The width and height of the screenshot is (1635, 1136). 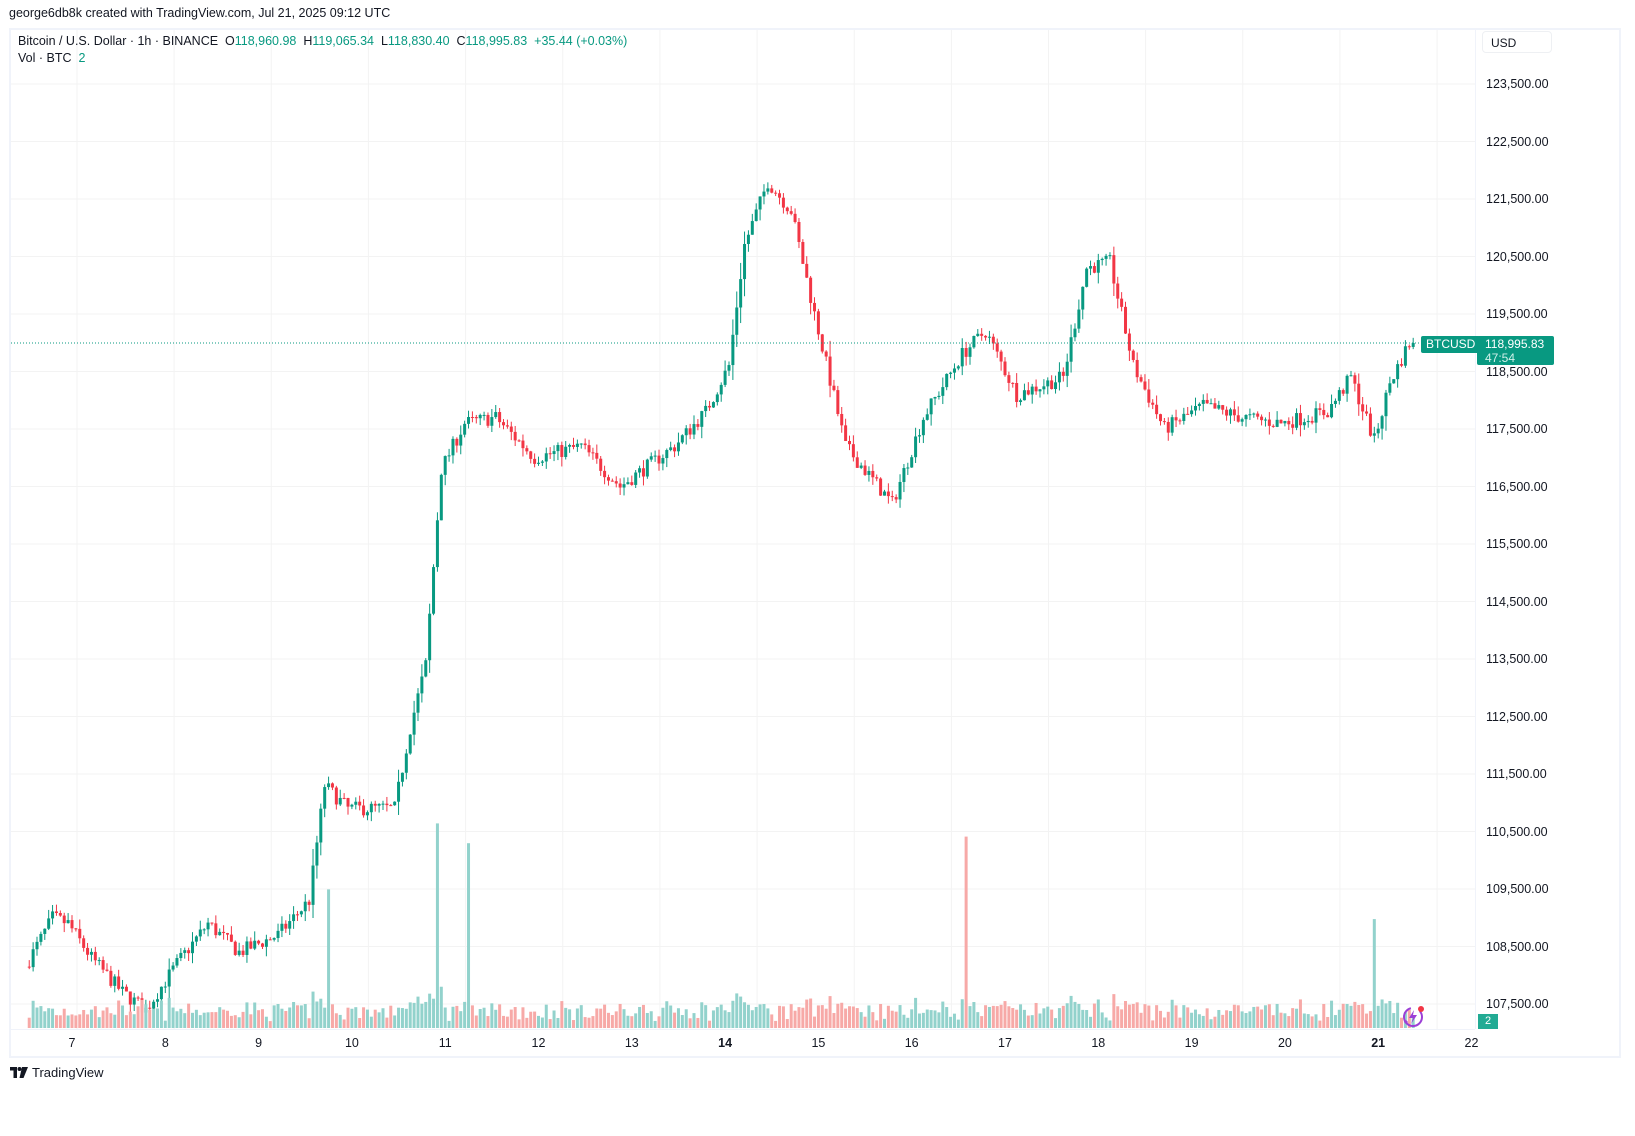 What do you see at coordinates (418, 41) in the screenshot?
I see `low-value: 118,830.40` at bounding box center [418, 41].